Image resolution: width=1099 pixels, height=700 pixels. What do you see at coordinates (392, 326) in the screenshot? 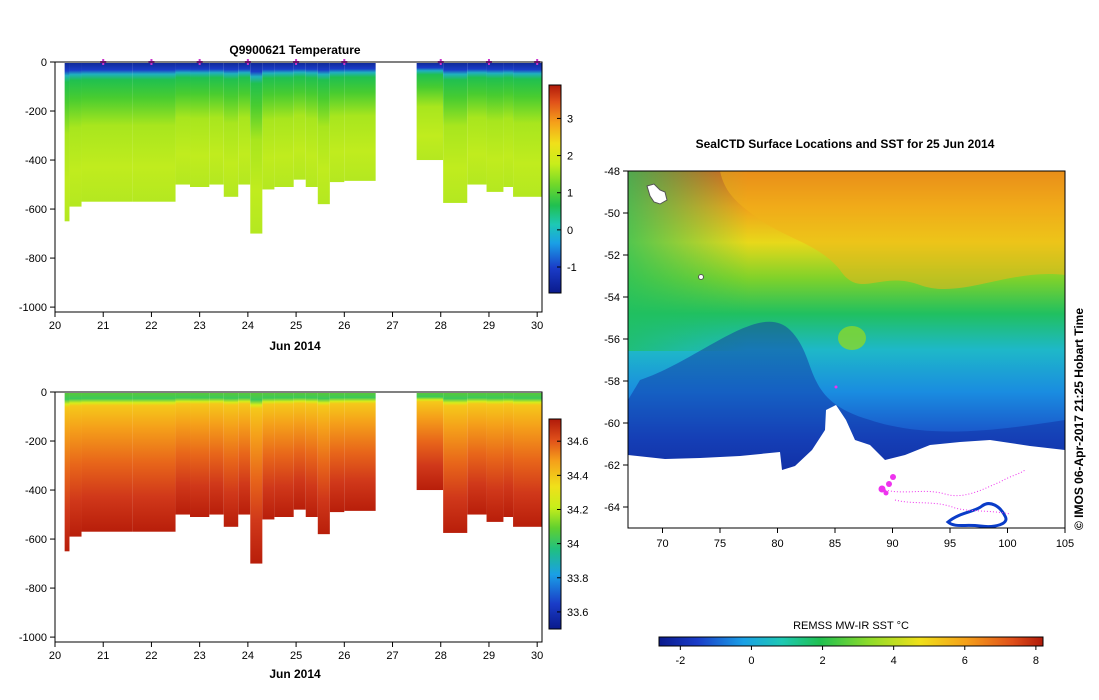
I see `x-tick-label: 27` at bounding box center [392, 326].